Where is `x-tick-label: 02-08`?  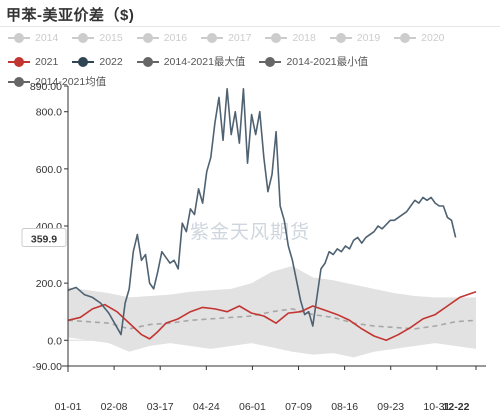
x-tick-label: 02-08 is located at coordinates (114, 407).